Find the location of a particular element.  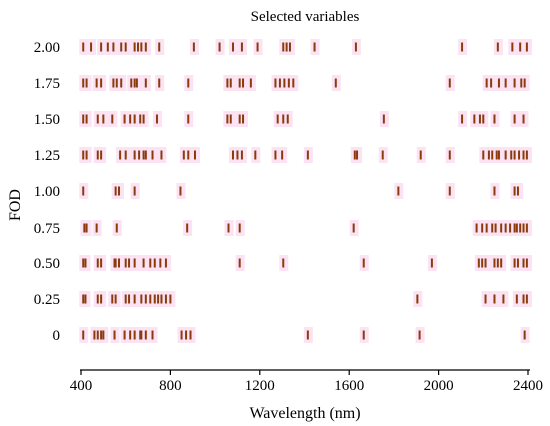

x-tick-label: 400 is located at coordinates (81, 386).